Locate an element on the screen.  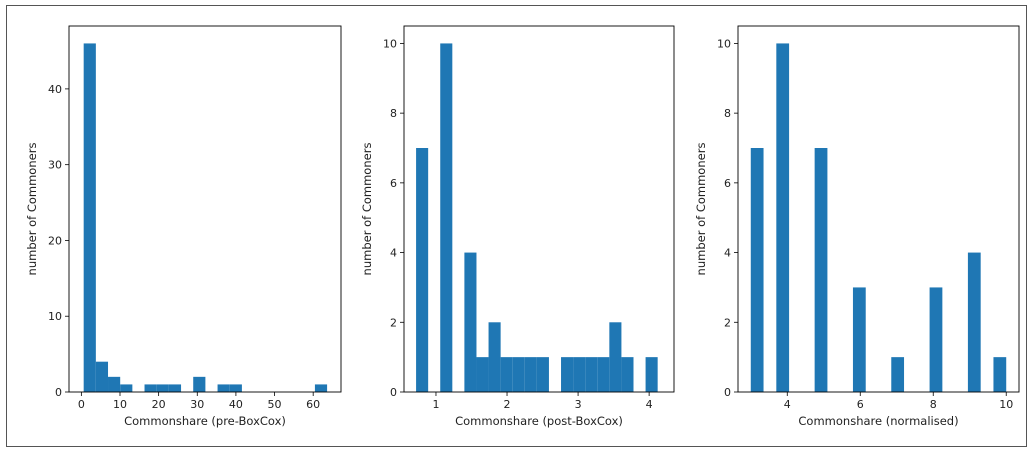
x-tick-label: 20 is located at coordinates (159, 404).